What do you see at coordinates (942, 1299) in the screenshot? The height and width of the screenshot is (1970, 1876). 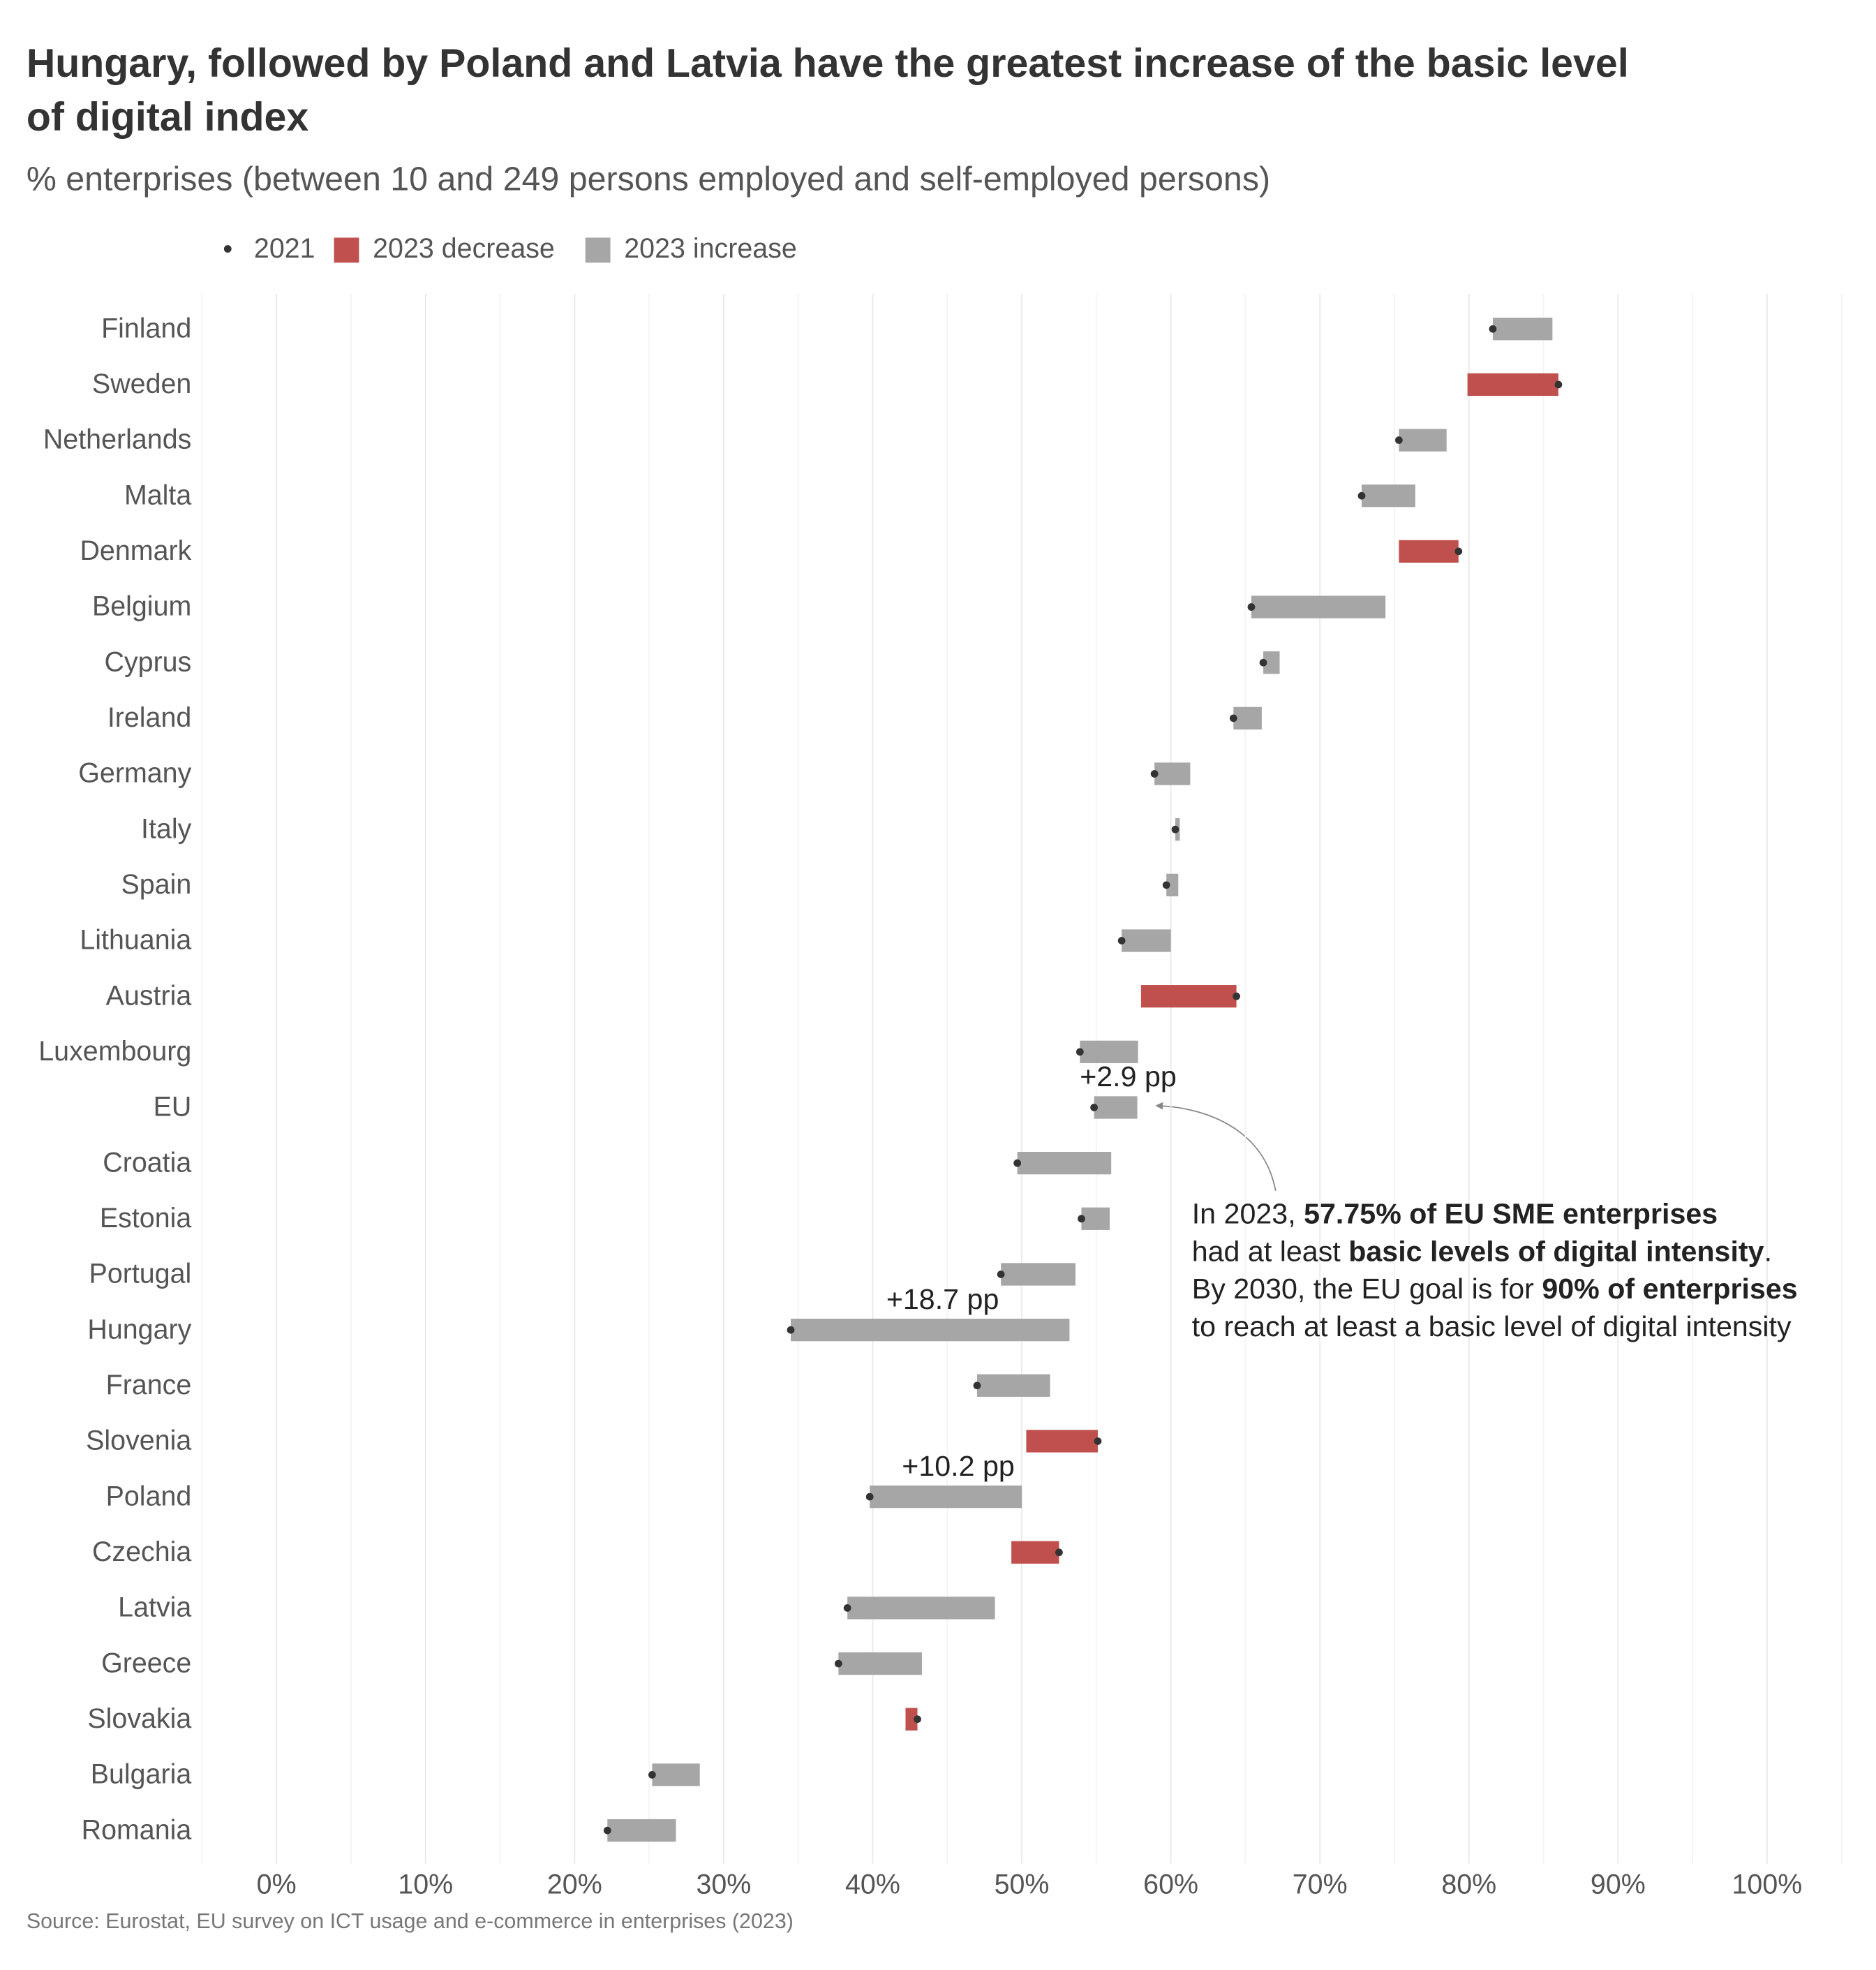 I see `annotation: +18.7 pp` at bounding box center [942, 1299].